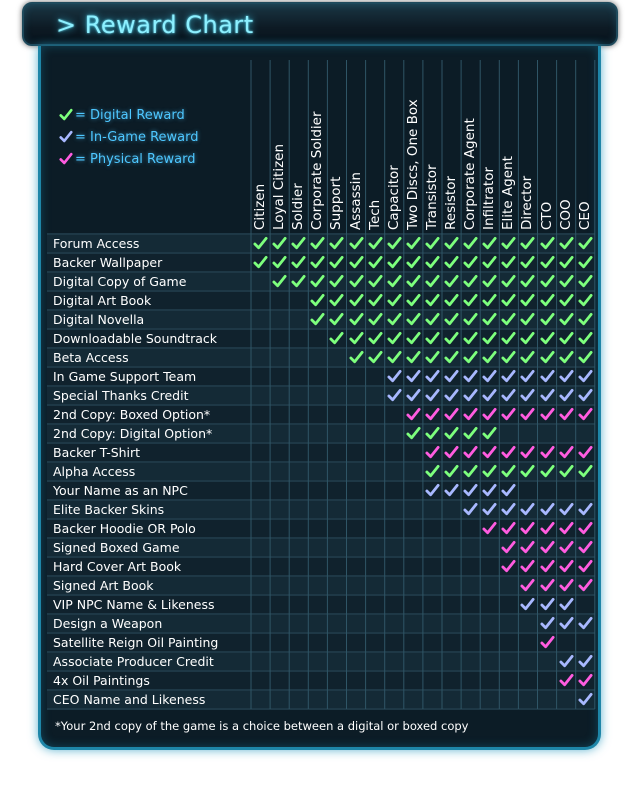  Describe the element at coordinates (116, 547) in the screenshot. I see `reward-label: Signed Boxed Game` at that location.